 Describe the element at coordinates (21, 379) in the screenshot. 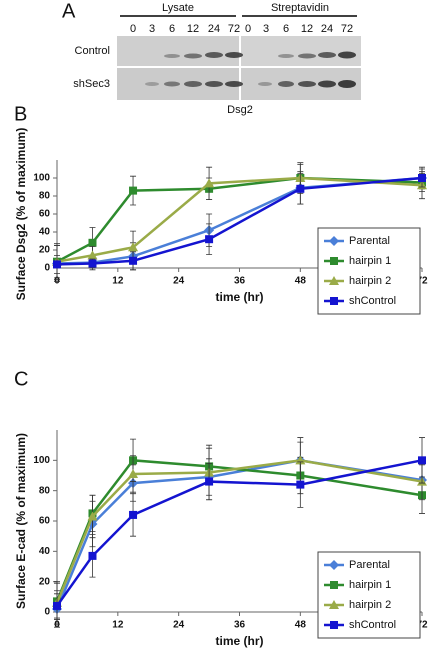

I see `panel-label: C` at that location.